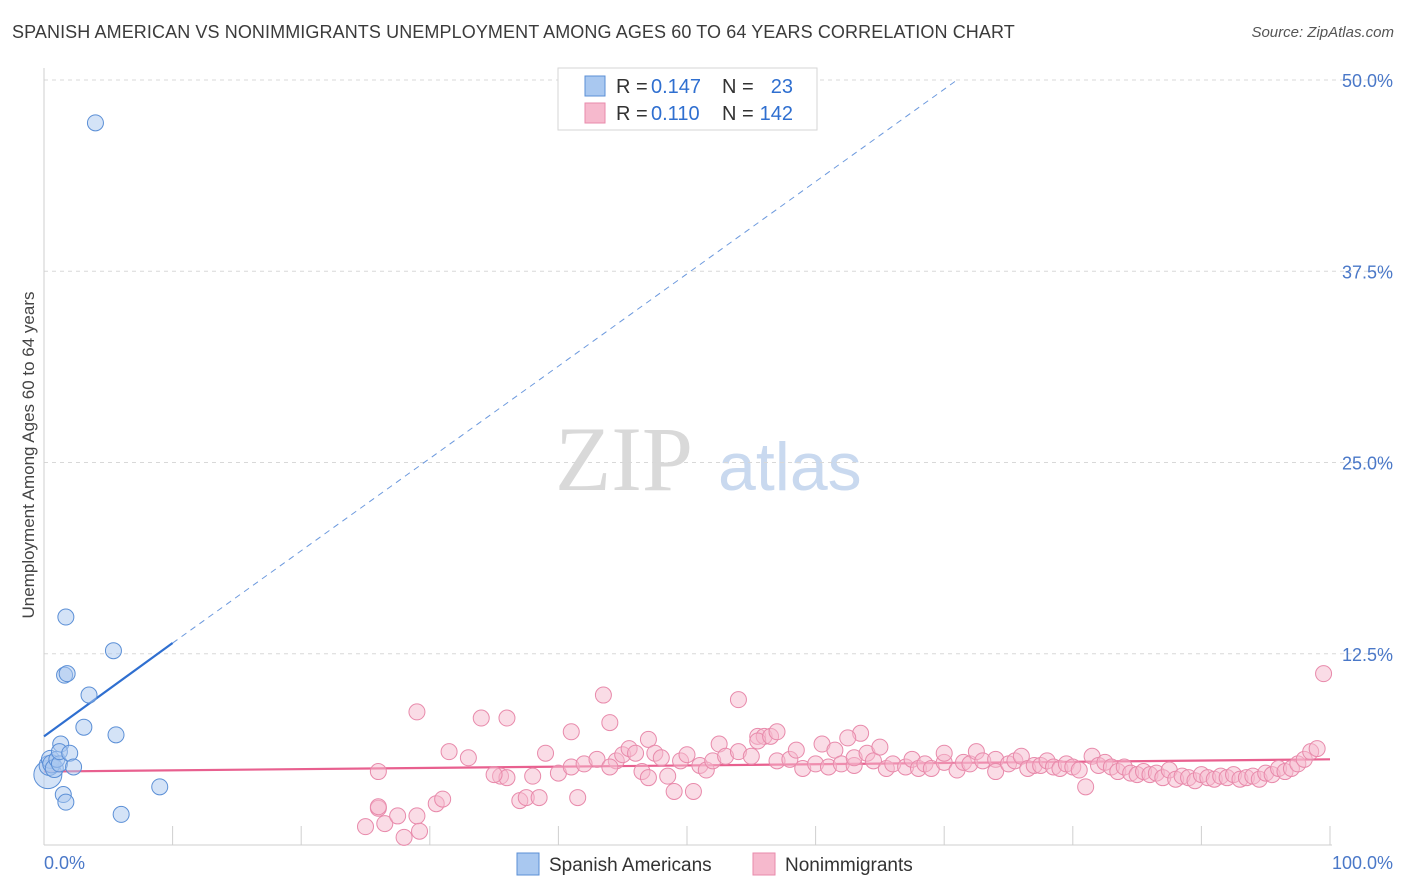  Describe the element at coordinates (28, 455) in the screenshot. I see `y-axis-label: Unemployment Among Ages 60 to 64 years` at that location.